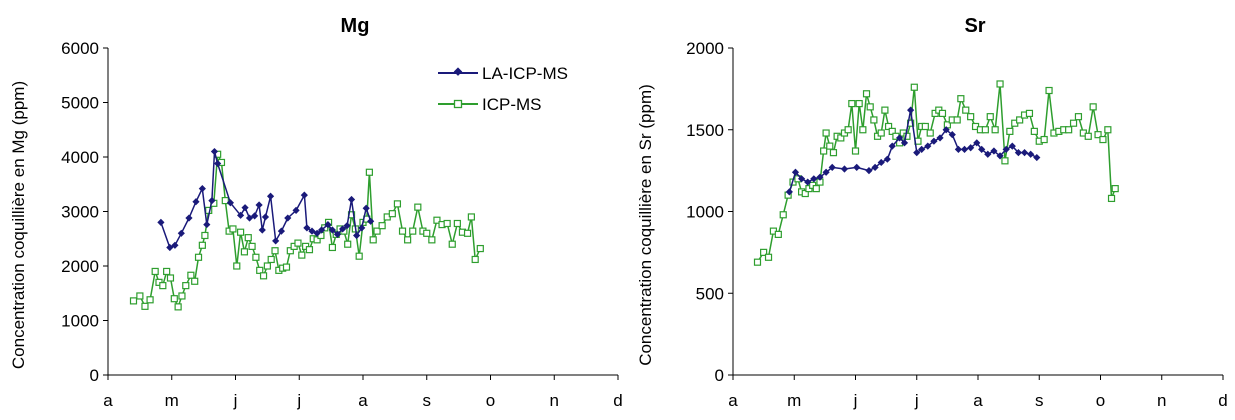 The image size is (1235, 420). What do you see at coordinates (1161, 400) in the screenshot?
I see `x-tick-label: n` at bounding box center [1161, 400].